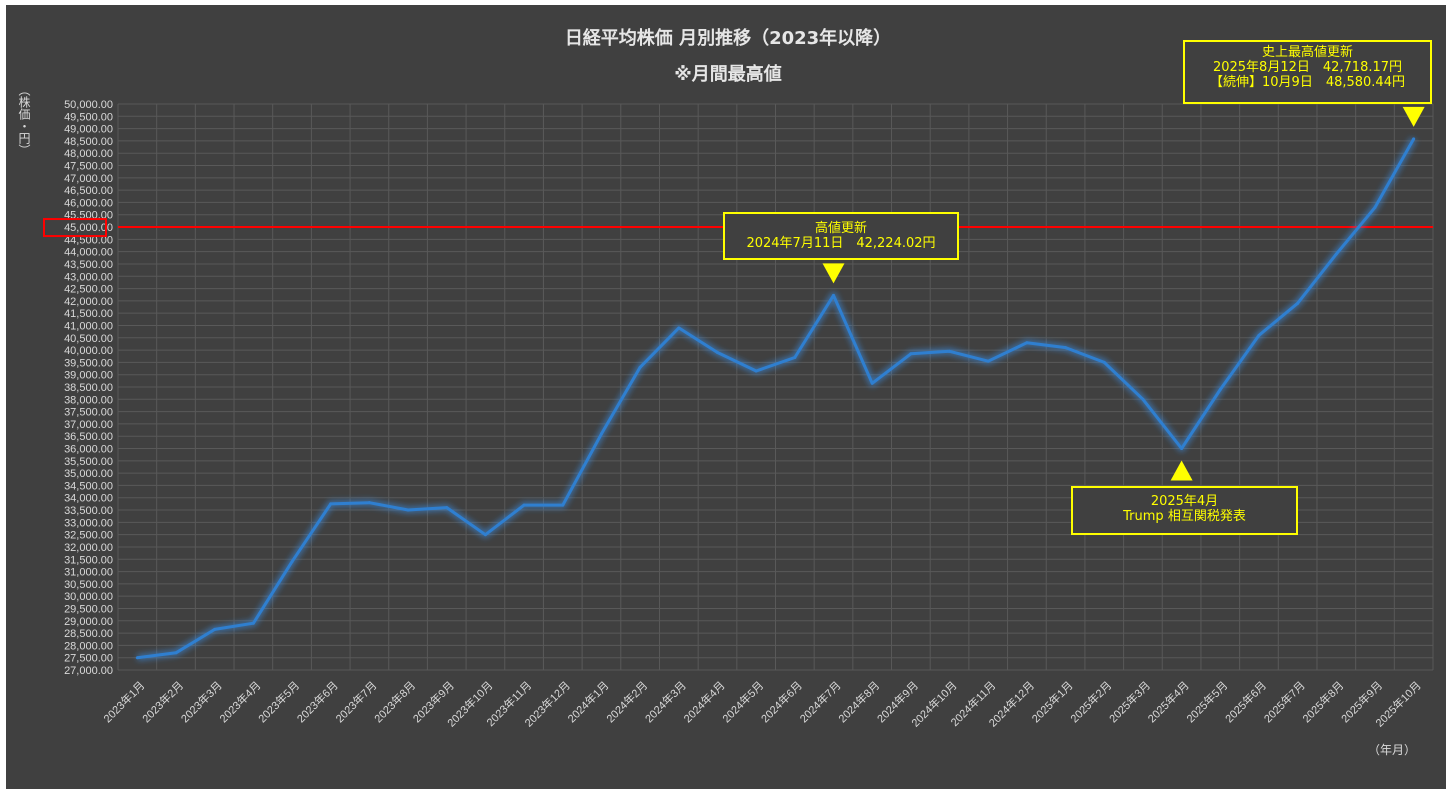 The width and height of the screenshot is (1456, 793). What do you see at coordinates (88, 462) in the screenshot?
I see `y-tick-label: 35,500.00` at bounding box center [88, 462].